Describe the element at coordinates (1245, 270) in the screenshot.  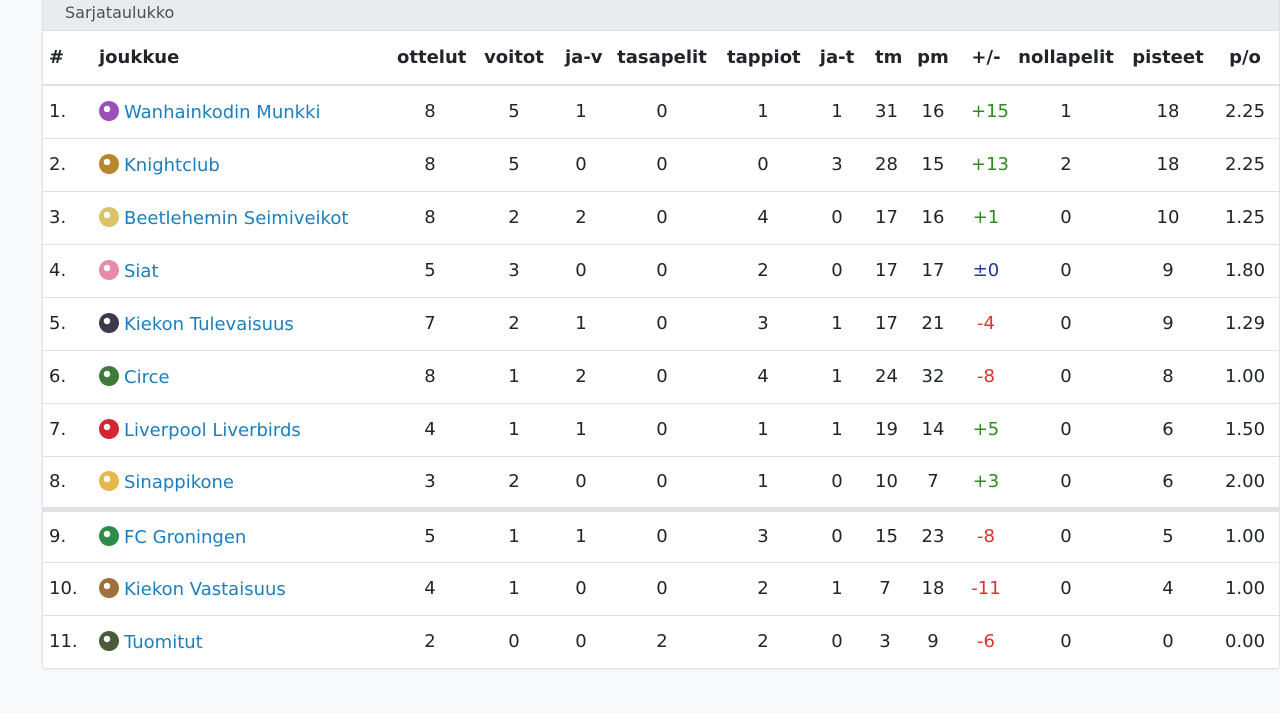
I see `po-cell: 1.80` at that location.